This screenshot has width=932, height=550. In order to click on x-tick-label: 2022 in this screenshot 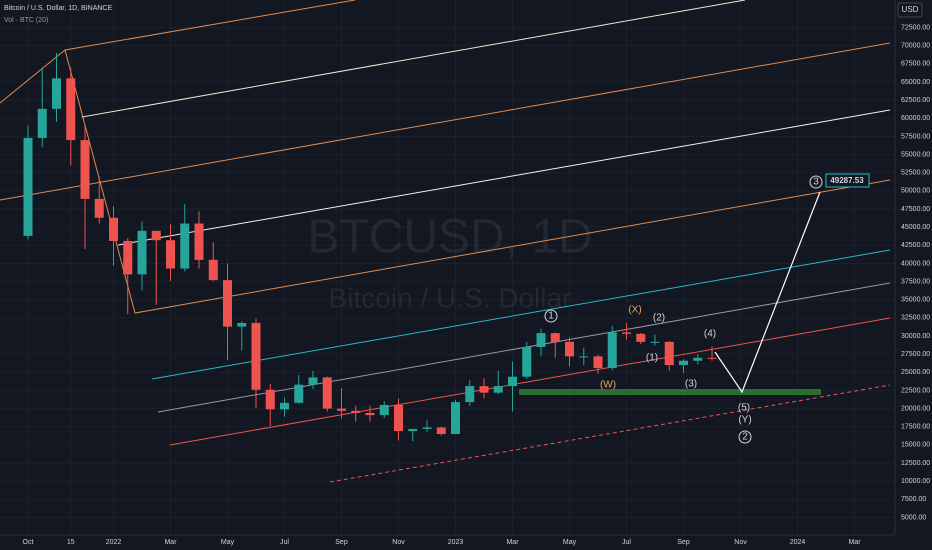, I will do `click(114, 542)`.